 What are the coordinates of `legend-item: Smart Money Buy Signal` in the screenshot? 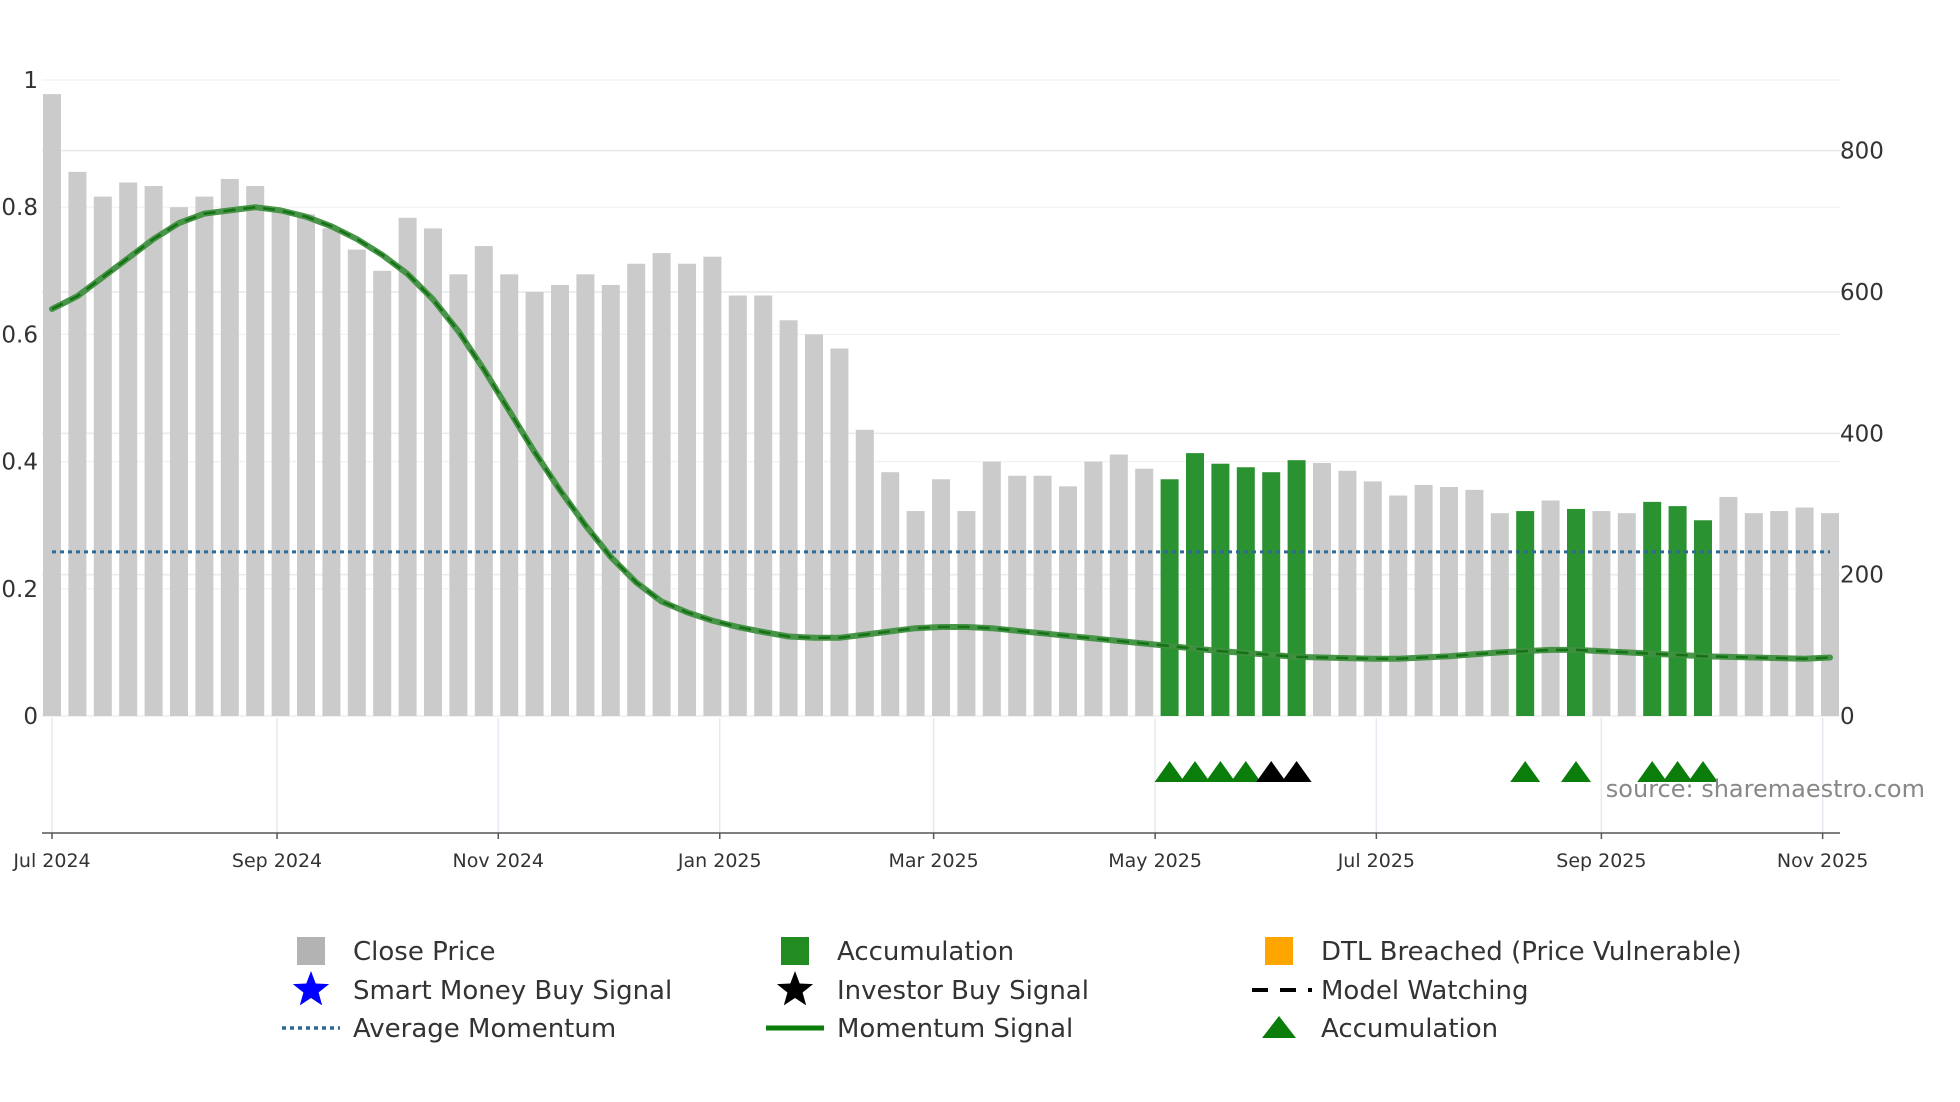 It's located at (482, 988).